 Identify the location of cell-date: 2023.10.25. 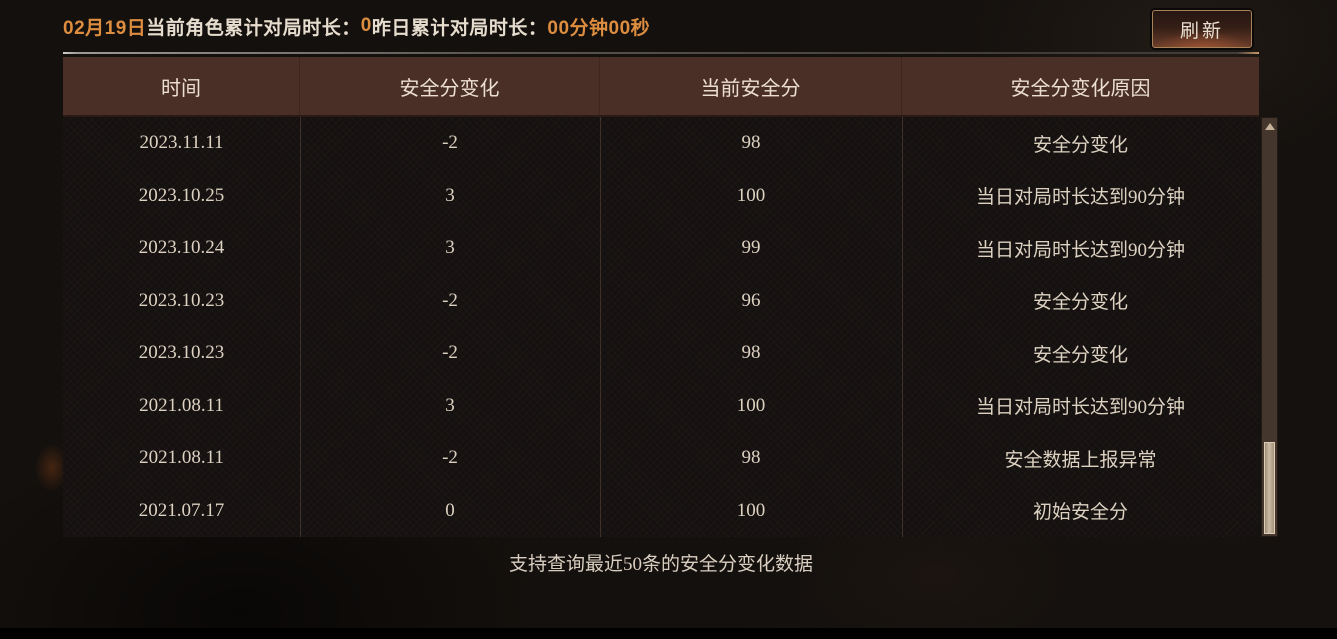
(181, 195).